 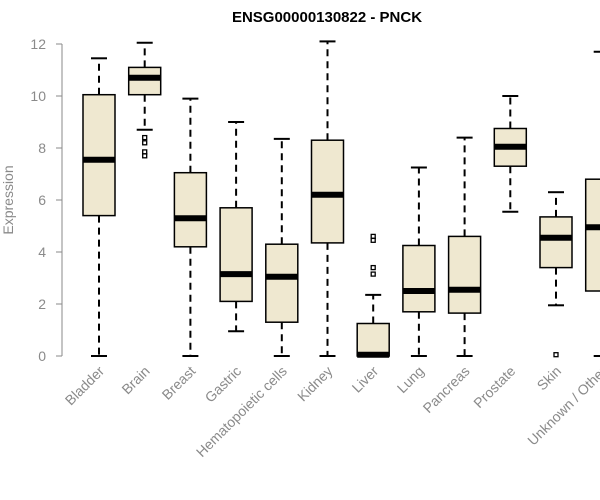 I want to click on chart-title: ENSG00000130822 - PNCK, so click(x=327, y=17).